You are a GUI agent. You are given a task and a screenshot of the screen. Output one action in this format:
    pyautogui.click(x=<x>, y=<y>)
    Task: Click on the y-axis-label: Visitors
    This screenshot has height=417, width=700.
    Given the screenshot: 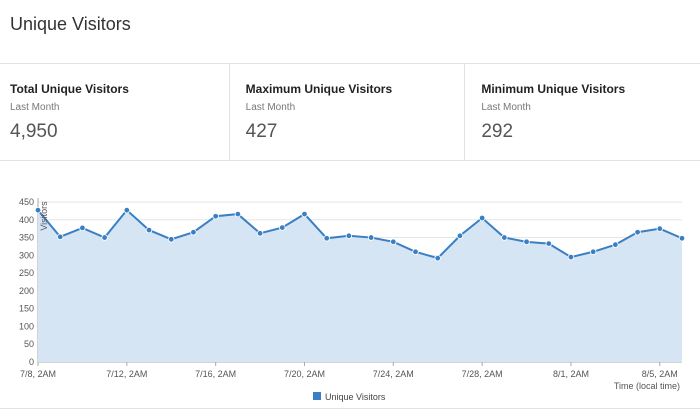 What is the action you would take?
    pyautogui.click(x=44, y=216)
    